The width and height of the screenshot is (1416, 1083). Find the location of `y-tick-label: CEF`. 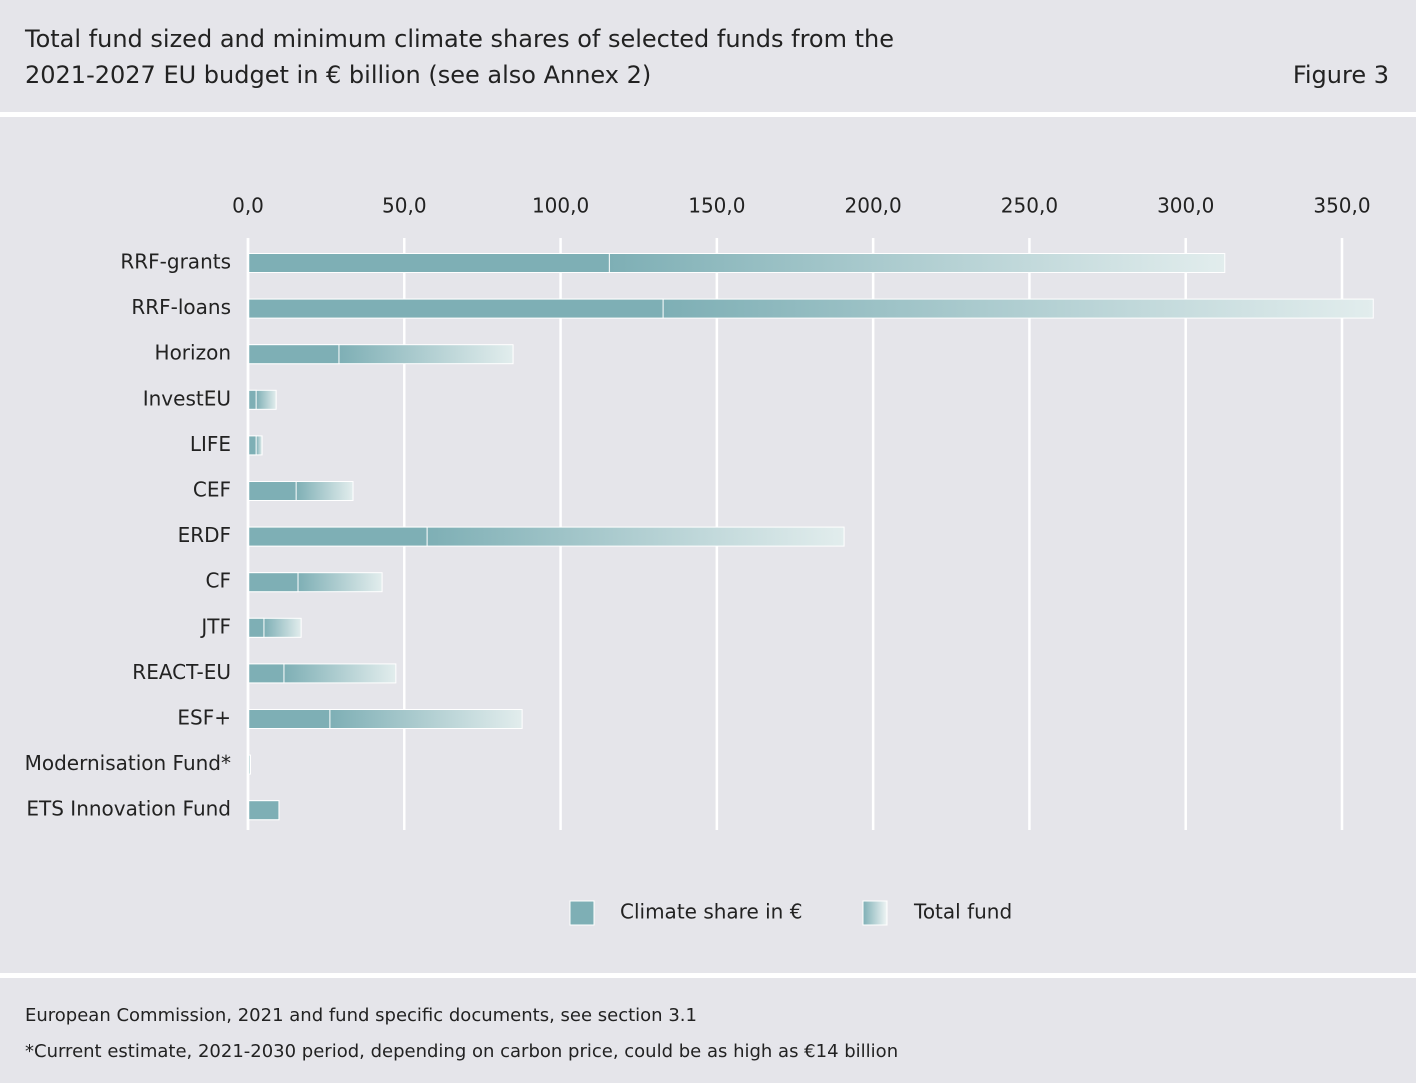

y-tick-label: CEF is located at coordinates (212, 490).